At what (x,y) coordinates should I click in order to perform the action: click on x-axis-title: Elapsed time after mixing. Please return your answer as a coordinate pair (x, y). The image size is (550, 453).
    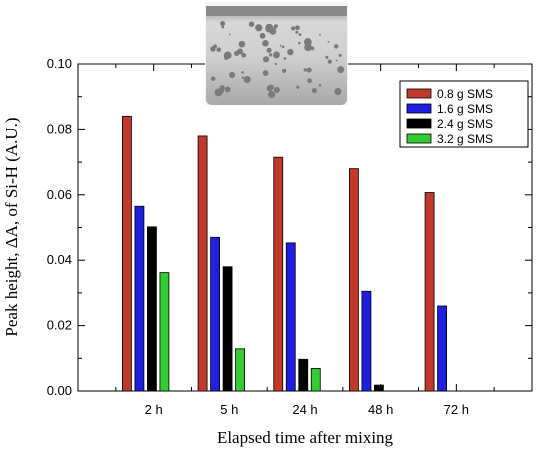
    Looking at the image, I should click on (305, 437).